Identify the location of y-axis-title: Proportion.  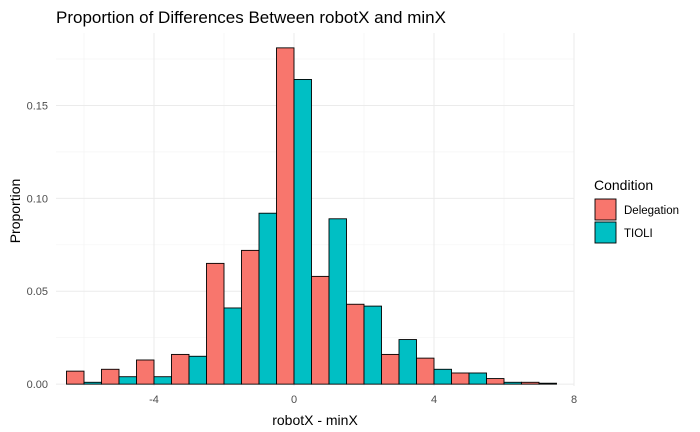
(15, 211).